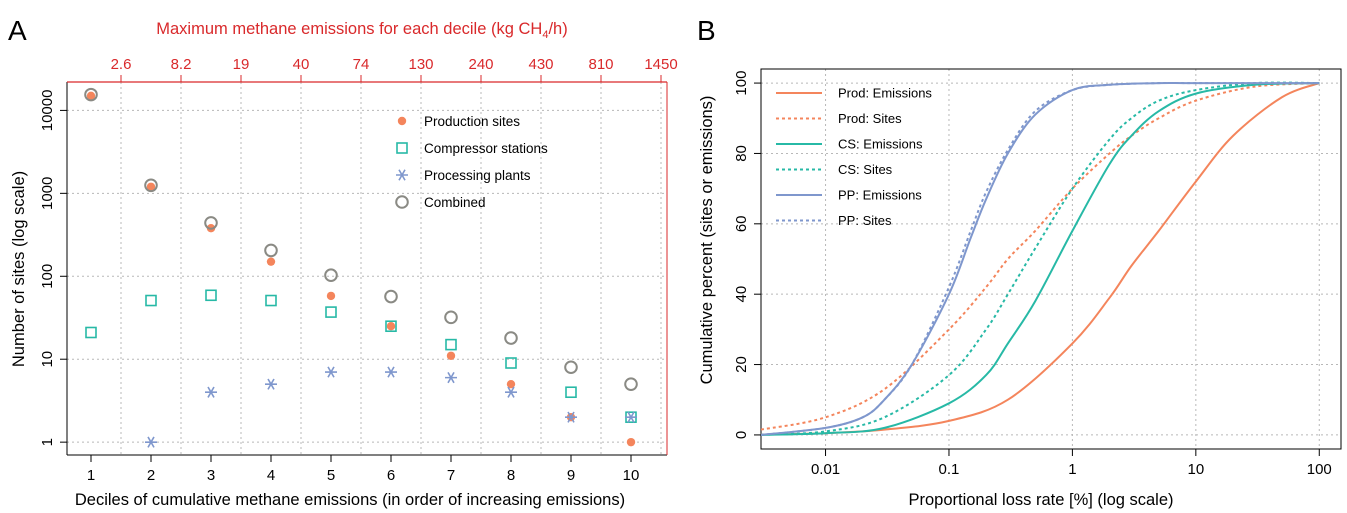 Image resolution: width=1347 pixels, height=513 pixels. Describe the element at coordinates (391, 407) in the screenshot. I see `series-processing-plants` at that location.